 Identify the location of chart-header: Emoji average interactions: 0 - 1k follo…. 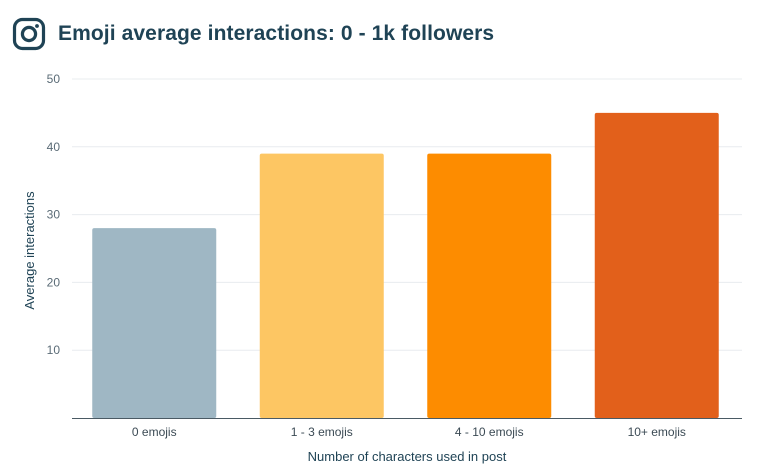
(253, 34).